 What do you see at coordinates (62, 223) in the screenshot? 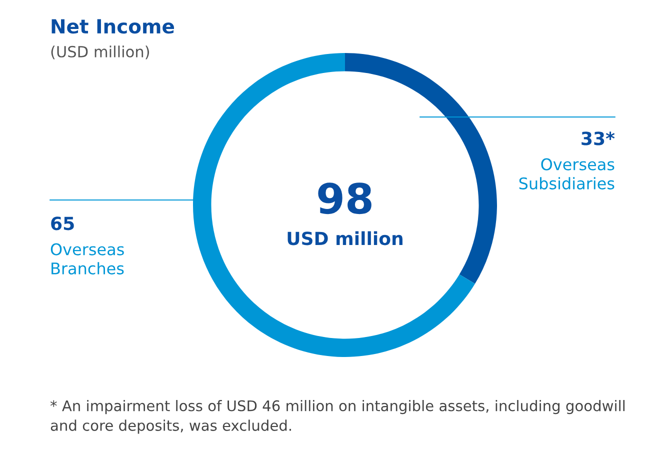
I see `data-label: 65` at bounding box center [62, 223].